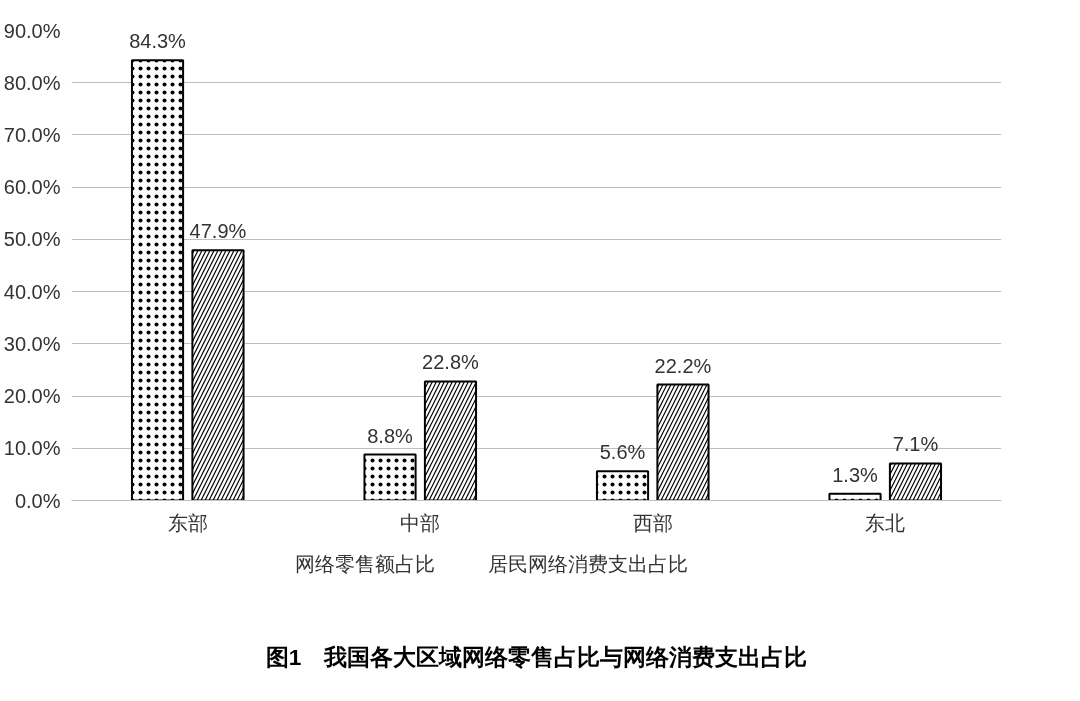  What do you see at coordinates (885, 522) in the screenshot?
I see `x-tick-label: 东北` at bounding box center [885, 522].